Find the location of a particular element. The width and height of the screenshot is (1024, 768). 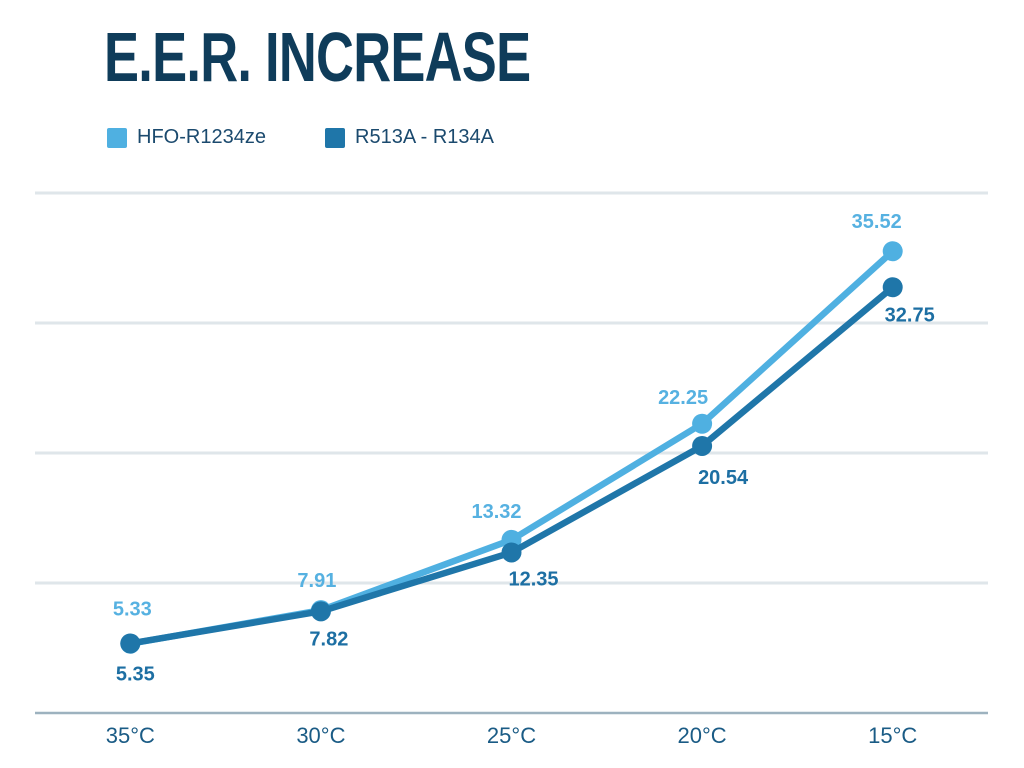

data-label-s1-1: 7.82 is located at coordinates (328, 639).